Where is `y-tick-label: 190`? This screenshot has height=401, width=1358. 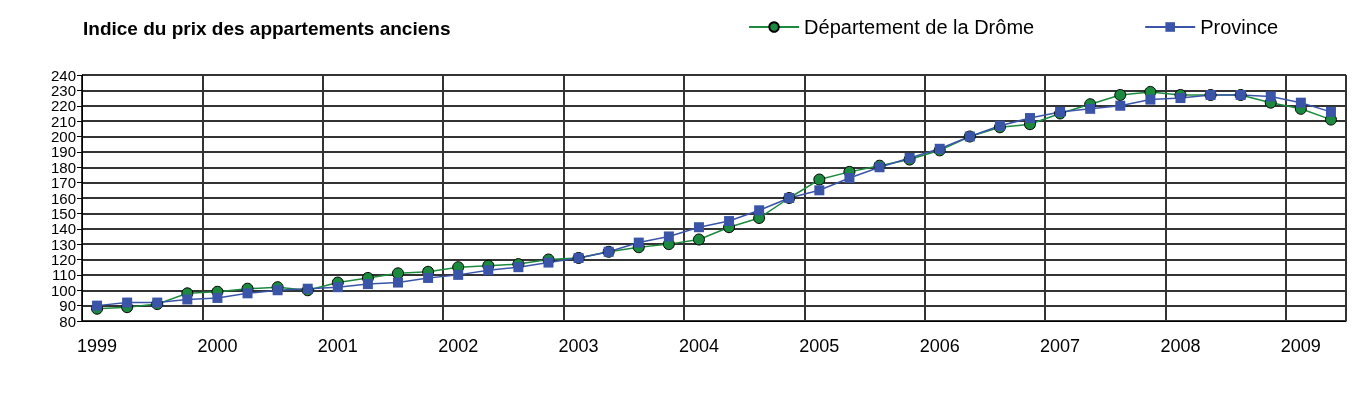 y-tick-label: 190 is located at coordinates (63, 152).